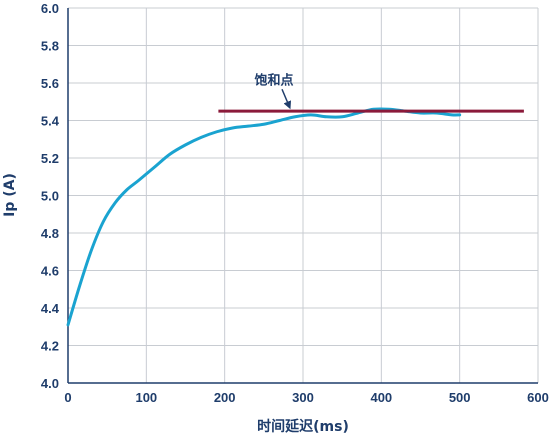  Describe the element at coordinates (146, 397) in the screenshot. I see `x-tick-label: 100` at that location.